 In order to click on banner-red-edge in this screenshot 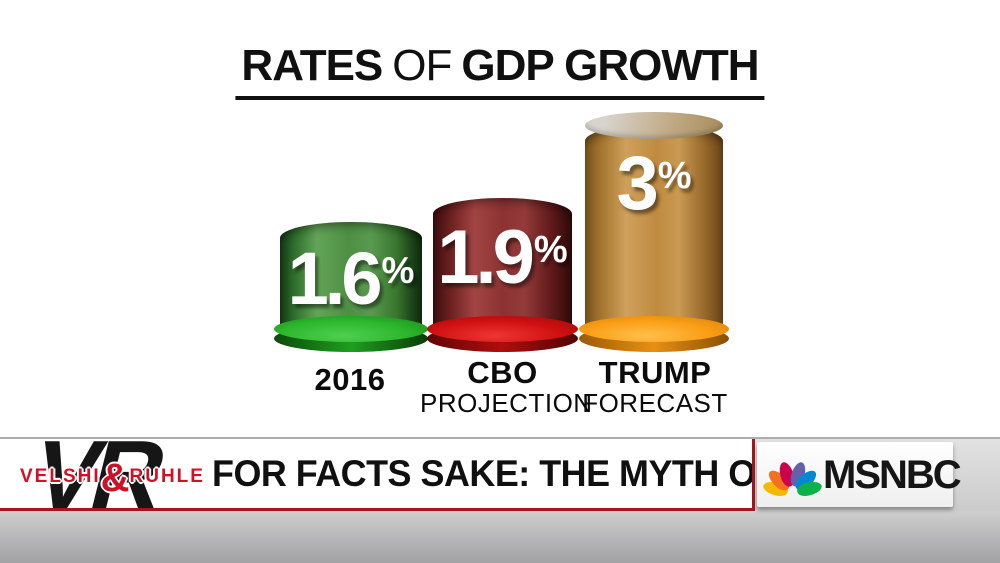, I will do `click(753, 473)`.